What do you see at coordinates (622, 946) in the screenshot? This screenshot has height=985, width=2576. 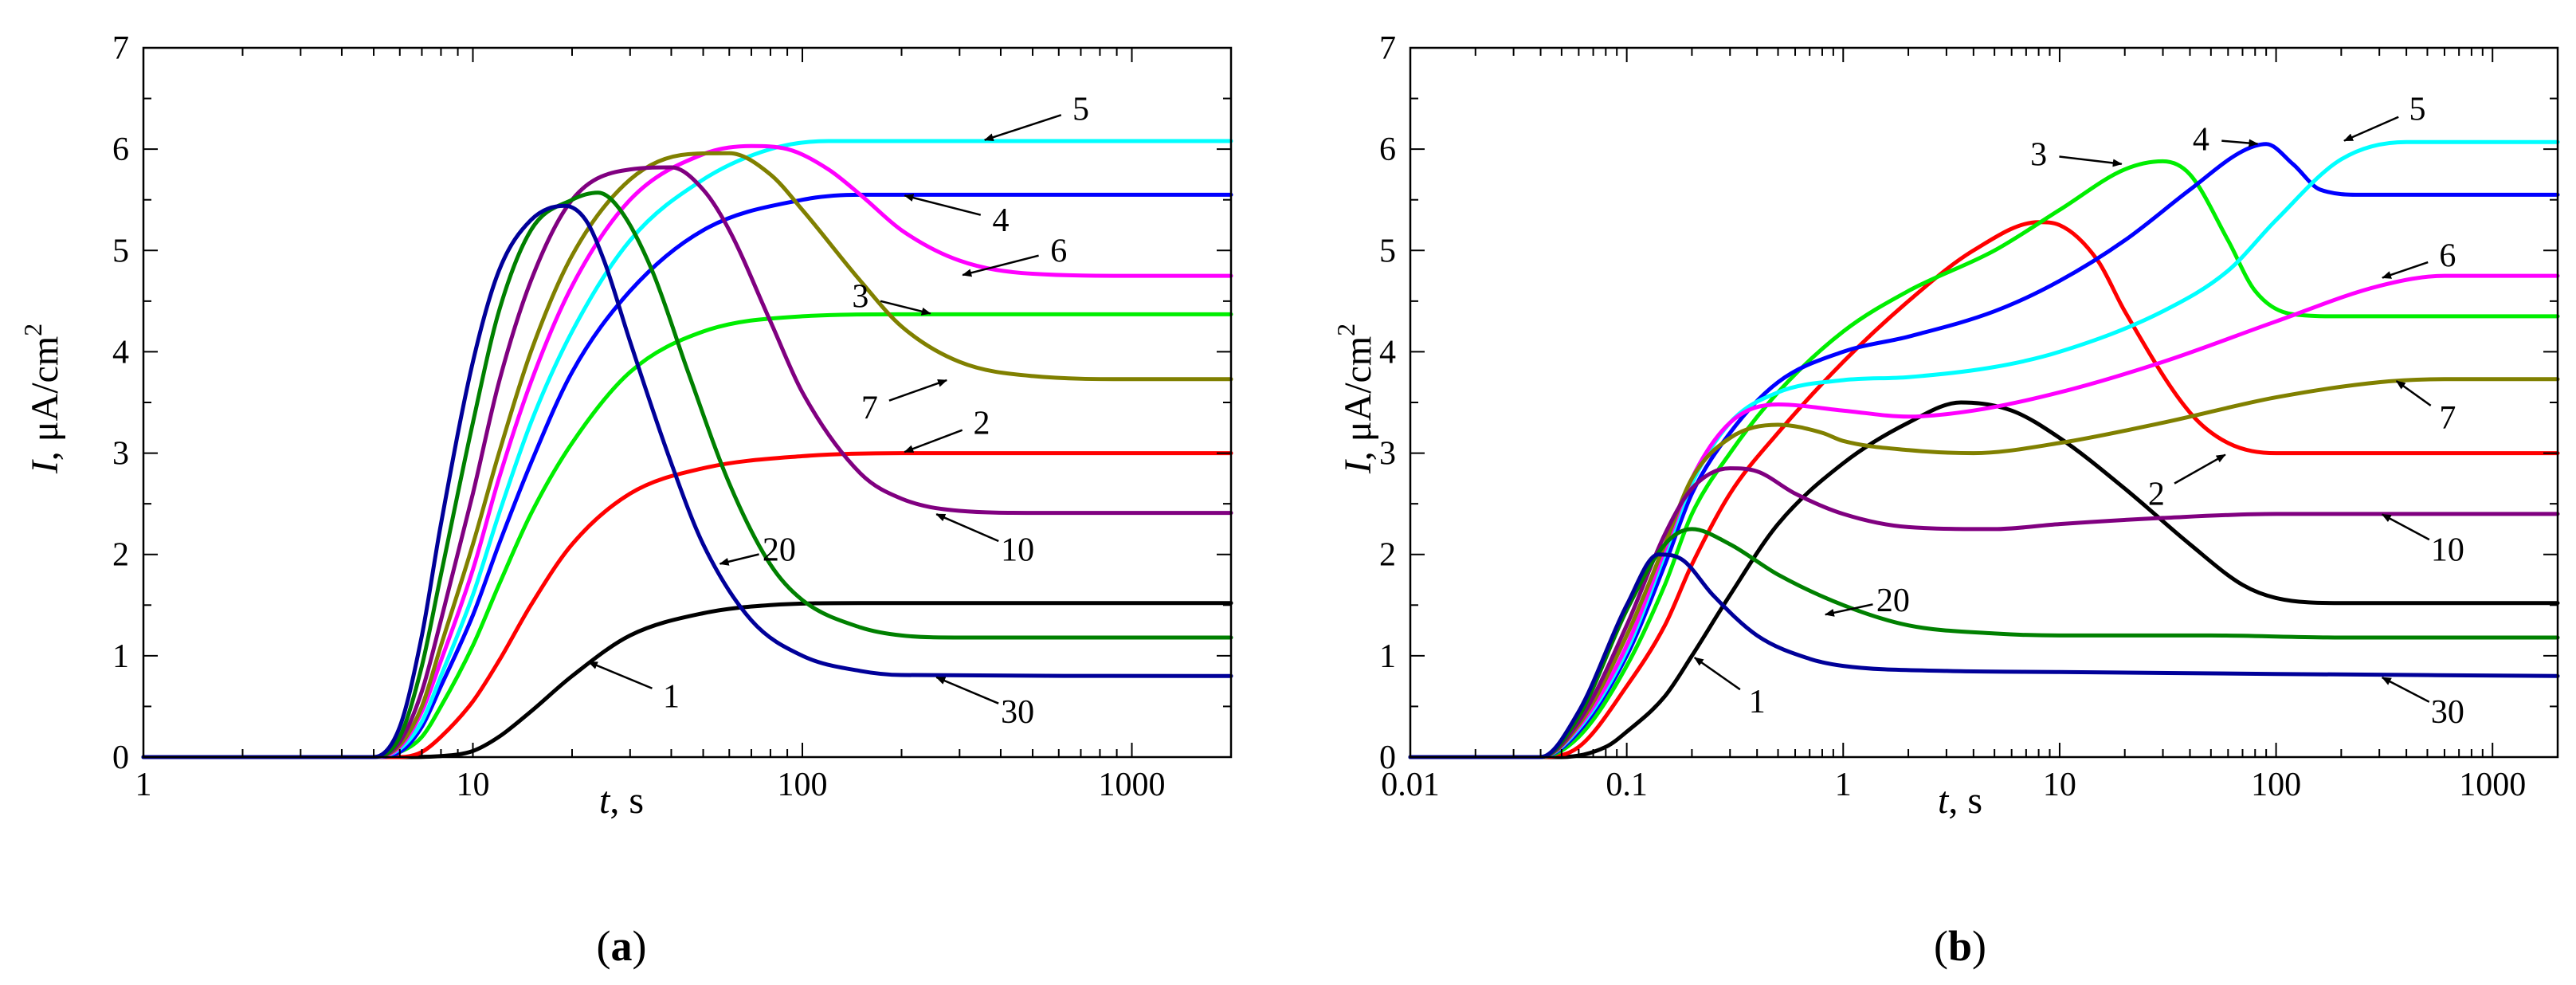 I see `panel-label: (a)` at bounding box center [622, 946].